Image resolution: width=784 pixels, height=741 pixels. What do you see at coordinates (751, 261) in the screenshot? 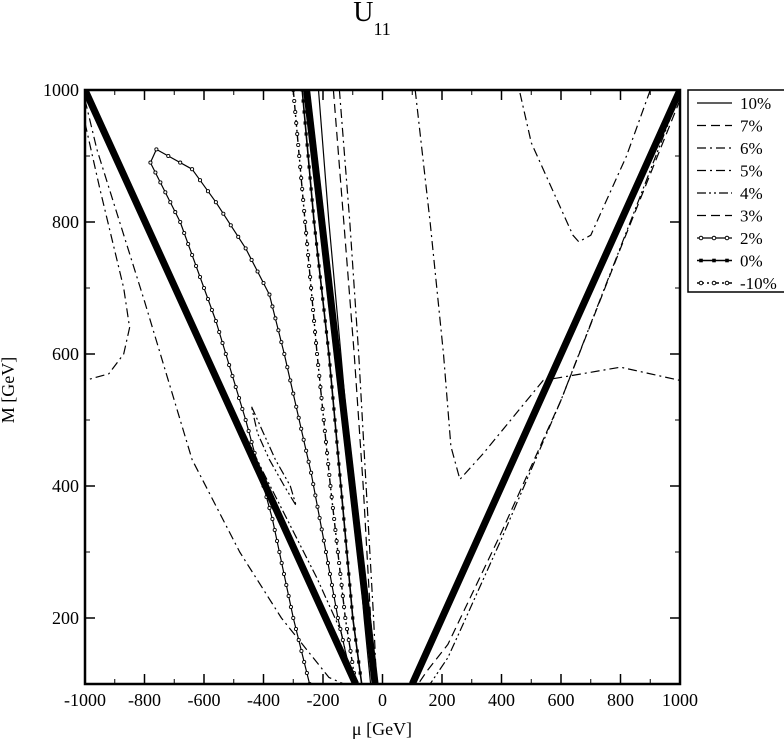
I see `legend-label: 0%` at bounding box center [751, 261].